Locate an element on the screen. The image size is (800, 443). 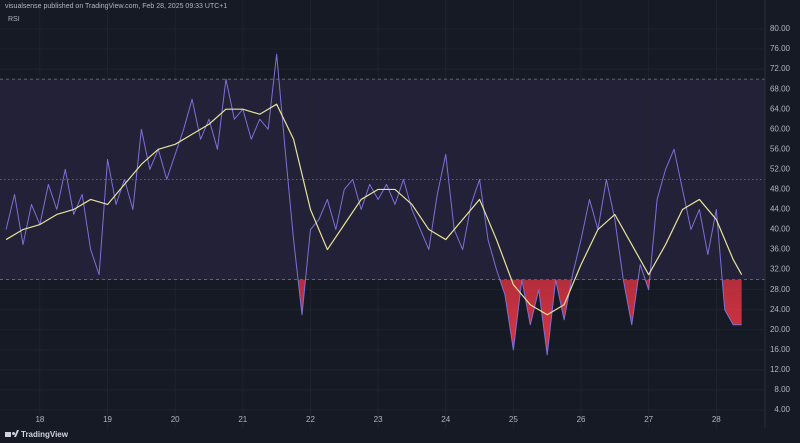
brand: TradingView is located at coordinates (45, 434).